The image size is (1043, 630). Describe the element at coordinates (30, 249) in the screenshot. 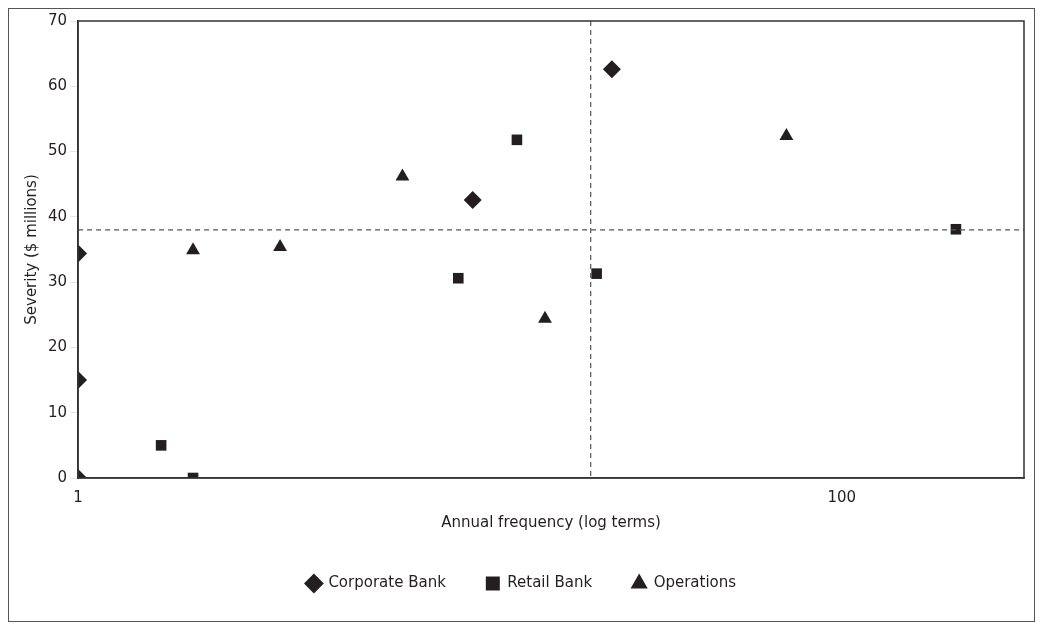

I see `y-axis-title: Severity ($ millions)` at that location.